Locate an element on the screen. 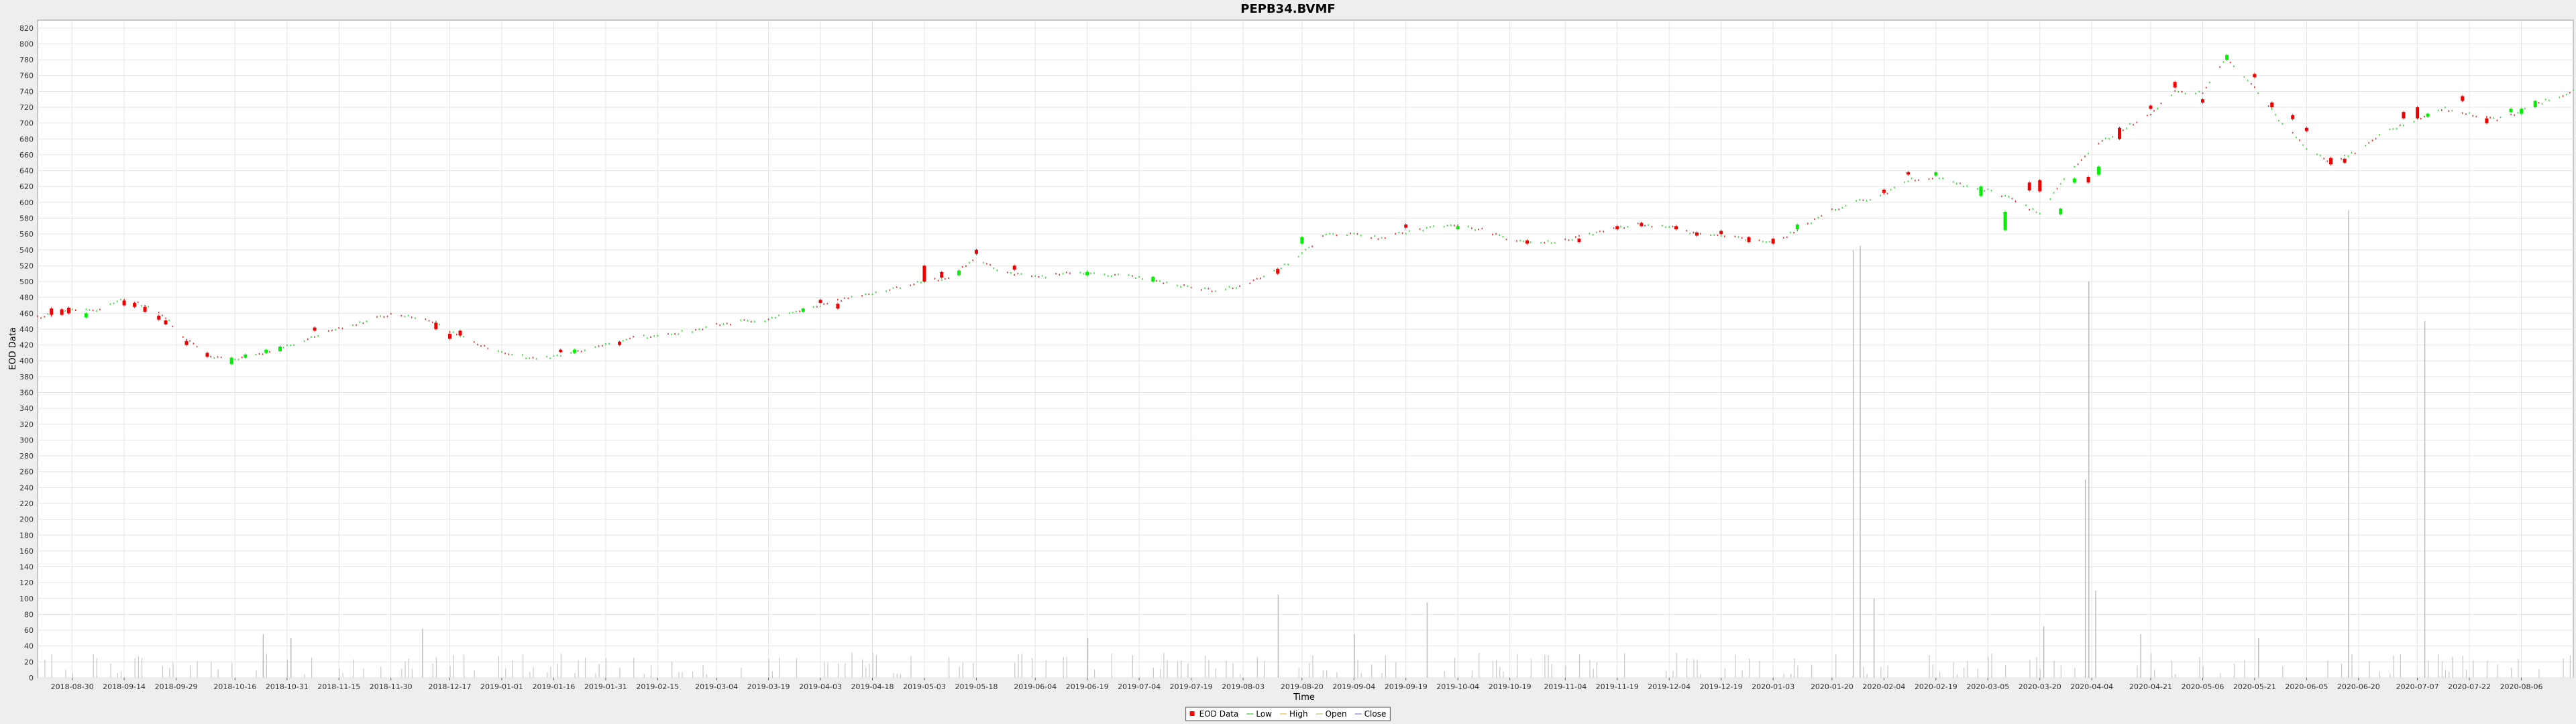  x-tick-label: 2018-11-15 is located at coordinates (338, 686).